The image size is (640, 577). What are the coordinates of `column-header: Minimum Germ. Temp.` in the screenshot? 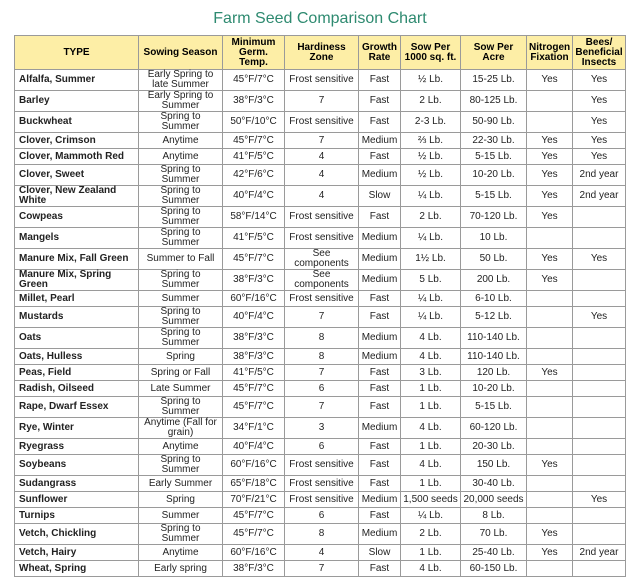 It's located at (253, 52).